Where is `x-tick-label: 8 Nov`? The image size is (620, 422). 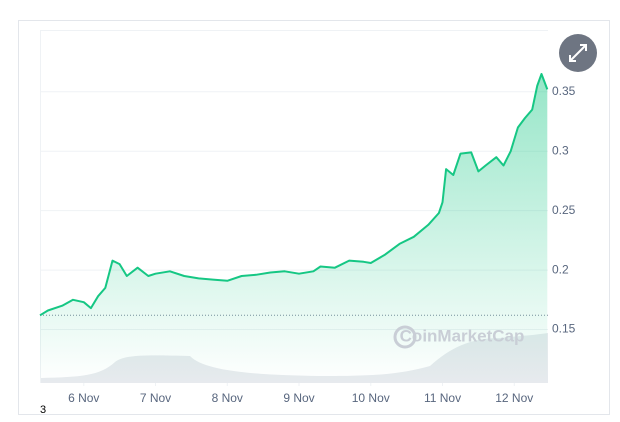
x-tick-label: 8 Nov is located at coordinates (227, 398).